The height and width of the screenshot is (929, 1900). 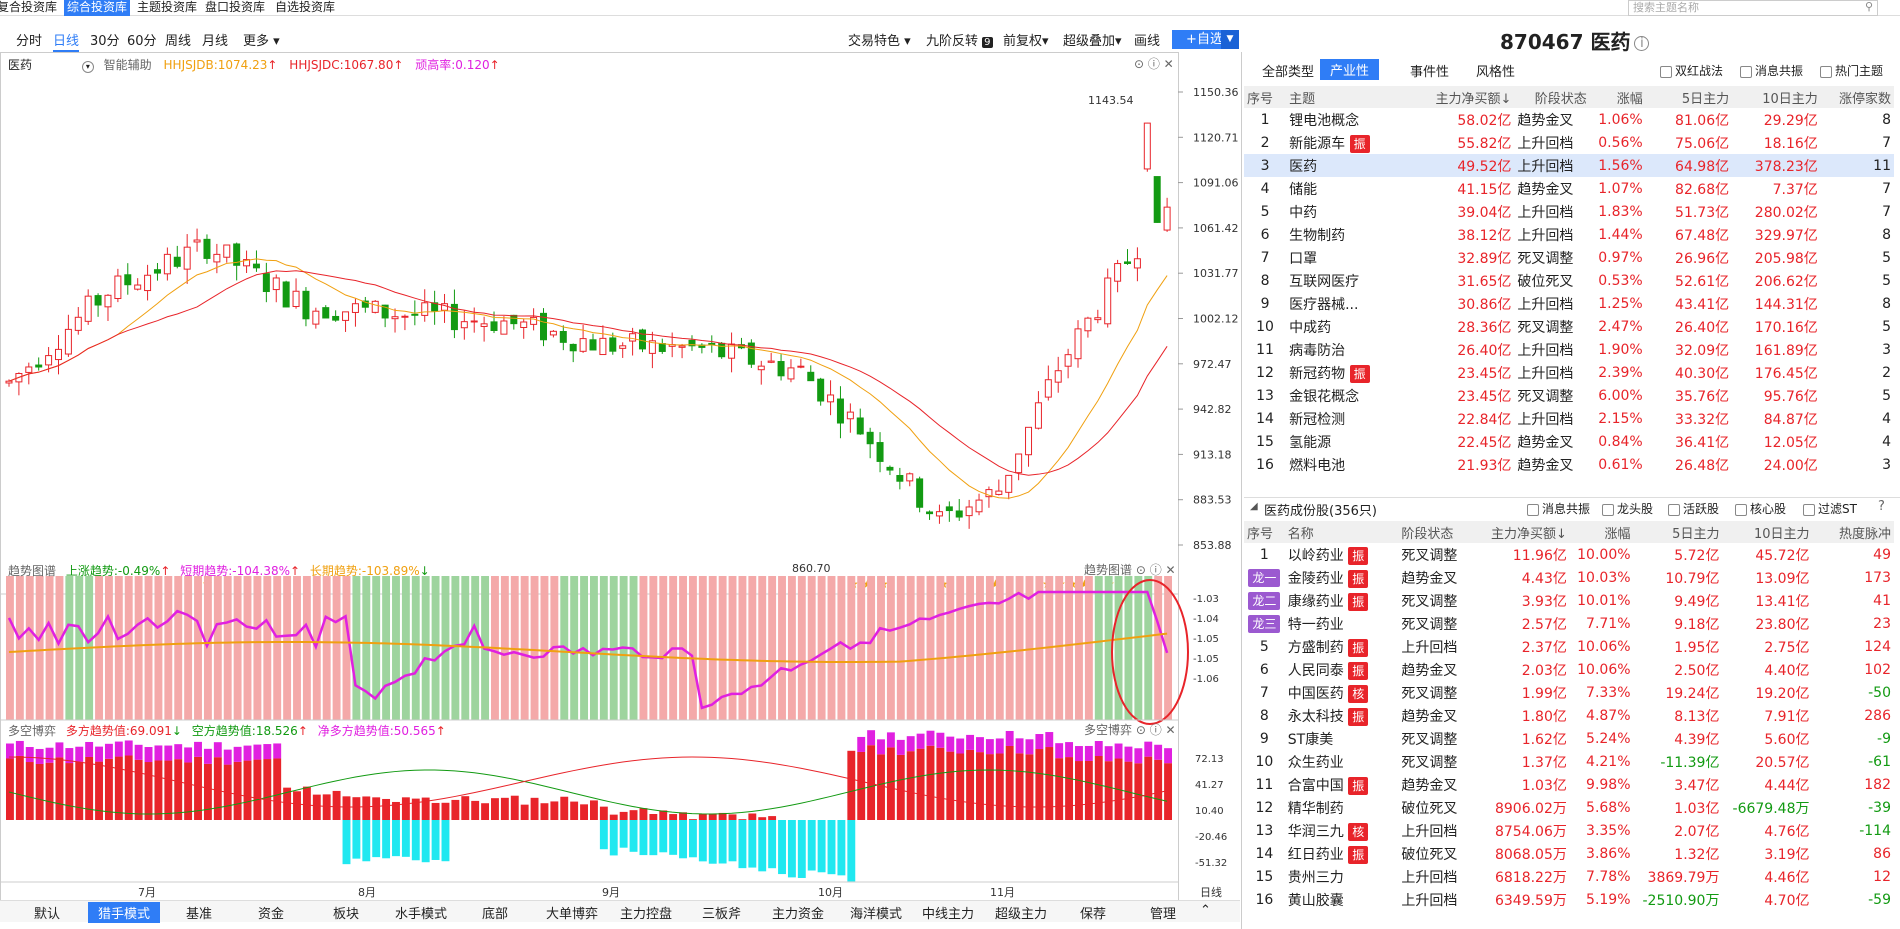 What do you see at coordinates (1573, 396) in the screenshot?
I see `sector-row: 13 金银花概念 23.45亿 死叉调整 6.00% 35.76亿 95.76亿 5` at bounding box center [1573, 396].